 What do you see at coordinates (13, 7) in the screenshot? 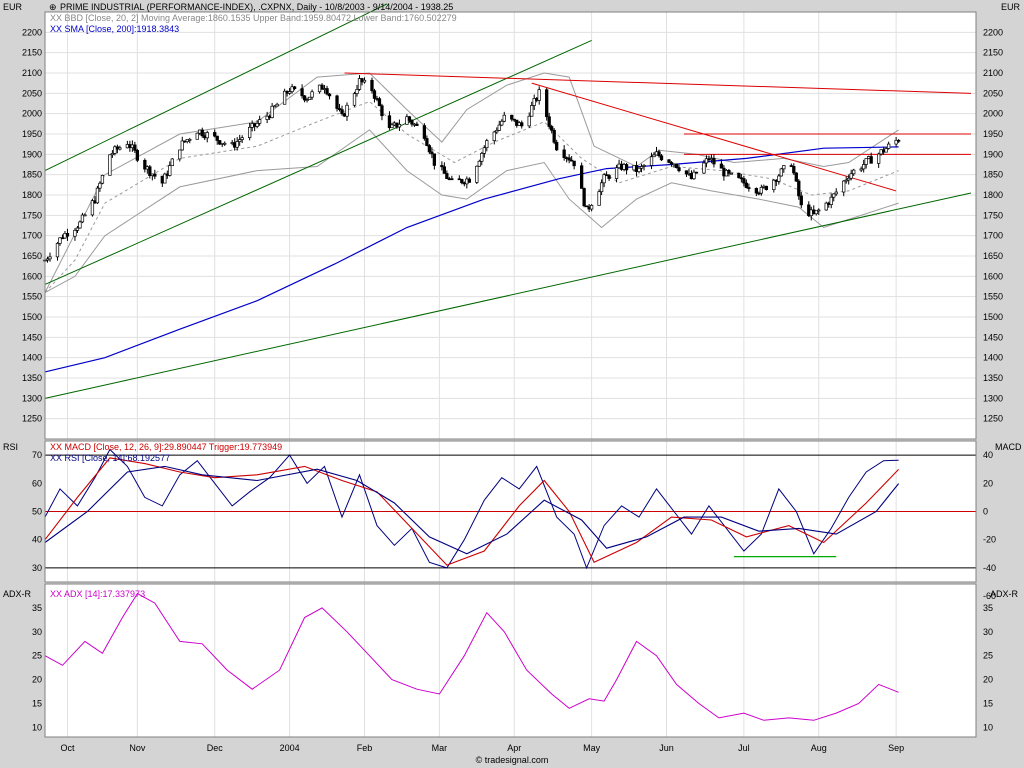
I see `price-unit-left: EUR` at bounding box center [13, 7].